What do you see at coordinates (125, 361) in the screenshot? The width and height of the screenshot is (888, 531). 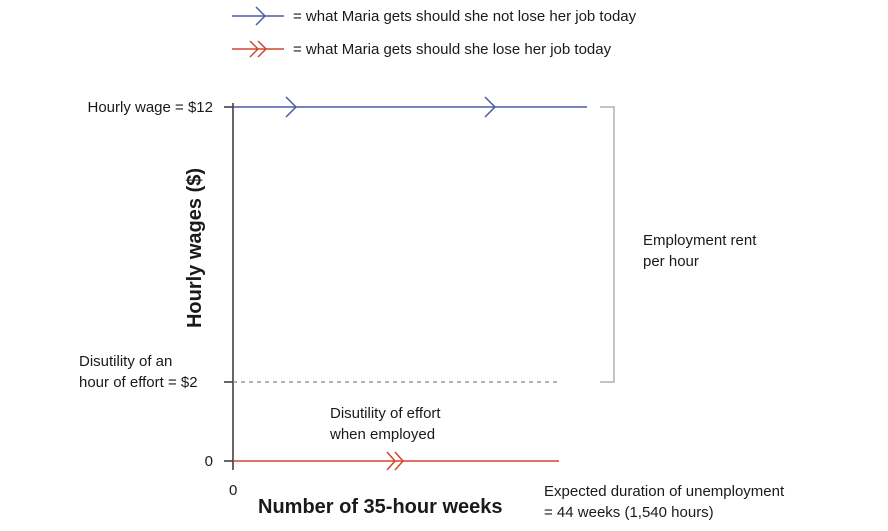 I see `disutility-label-line1: Disutility of an` at bounding box center [125, 361].